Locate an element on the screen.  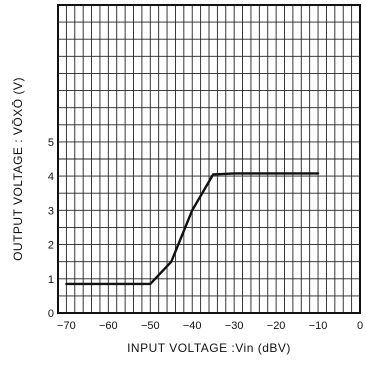
y-axis-tick-labels: 0 1 2 3 4 5 is located at coordinates (51, 228).